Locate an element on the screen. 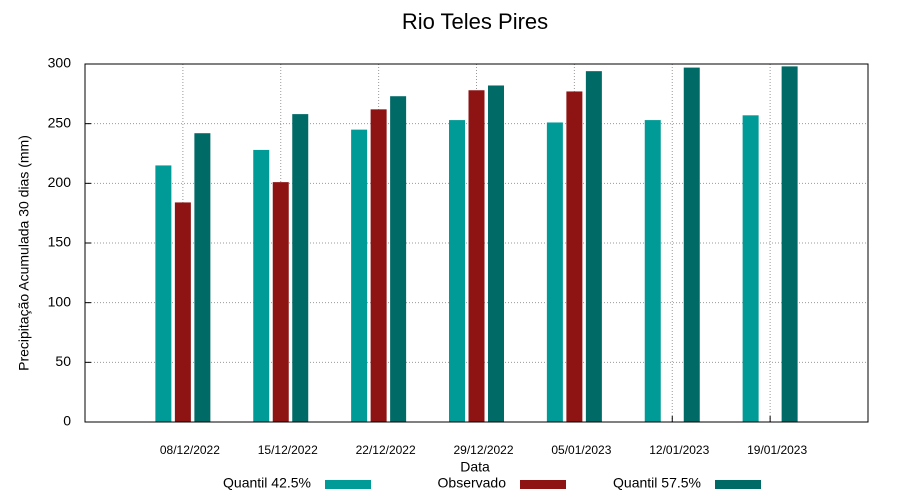  x-tick-label: 08/12/2022 is located at coordinates (190, 450).